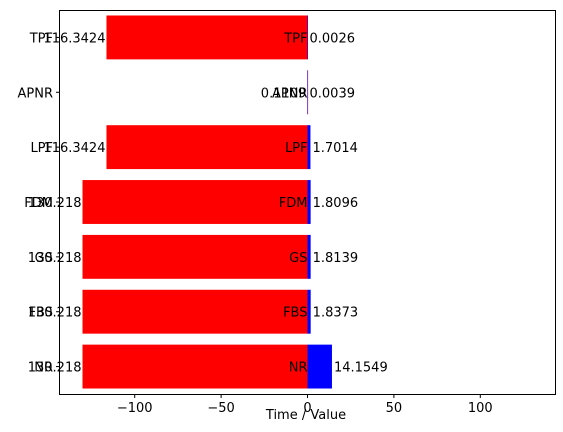  What do you see at coordinates (307, 92) in the screenshot?
I see `bar-positive-apnr` at bounding box center [307, 92].